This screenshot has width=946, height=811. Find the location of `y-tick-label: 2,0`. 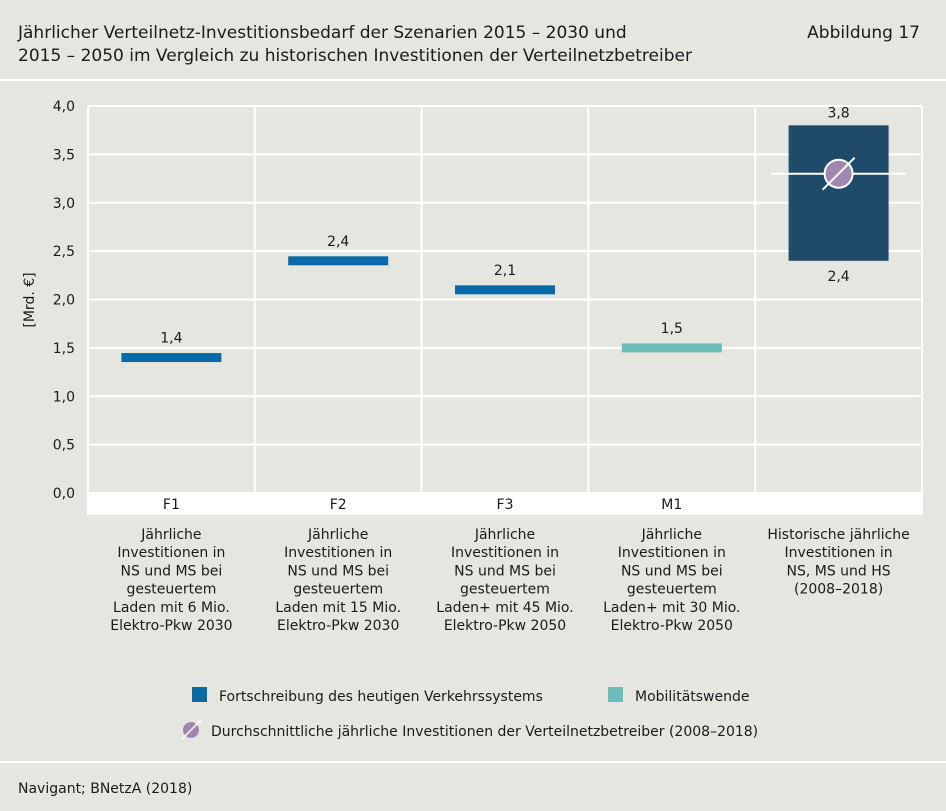

y-tick-label: 2,0 is located at coordinates (64, 301).